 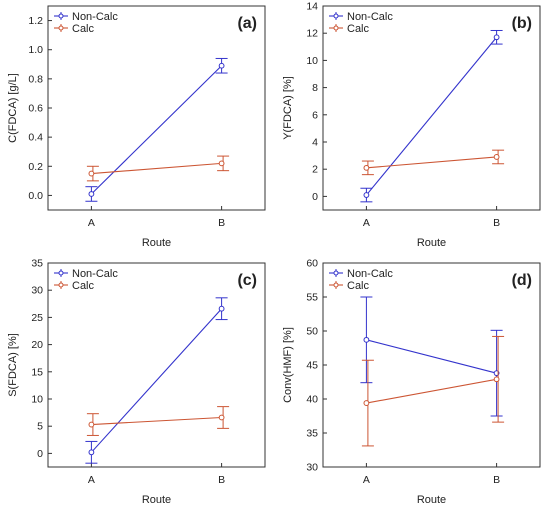 I want to click on y-axis-title: Conv(HMF) [%], so click(x=288, y=365).